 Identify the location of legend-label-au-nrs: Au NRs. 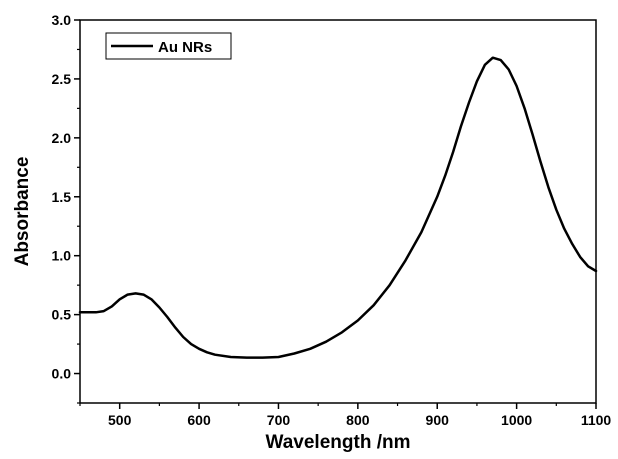
(185, 47).